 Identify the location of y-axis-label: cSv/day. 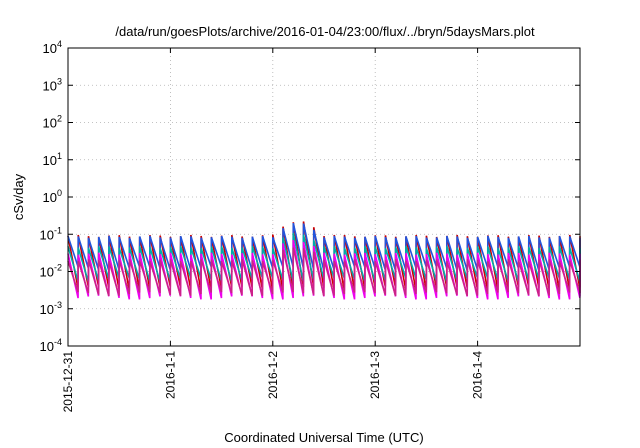
(18, 196).